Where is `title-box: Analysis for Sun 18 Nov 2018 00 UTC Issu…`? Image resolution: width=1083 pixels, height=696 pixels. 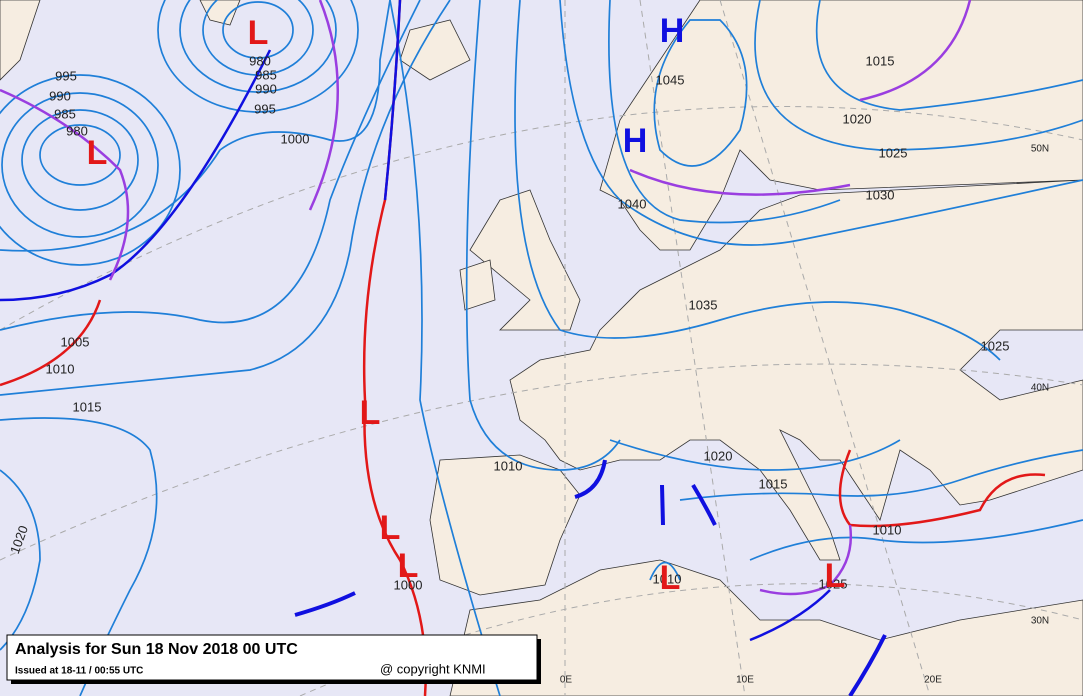
title-box: Analysis for Sun 18 Nov 2018 00 UTC Issu… is located at coordinates (273, 659).